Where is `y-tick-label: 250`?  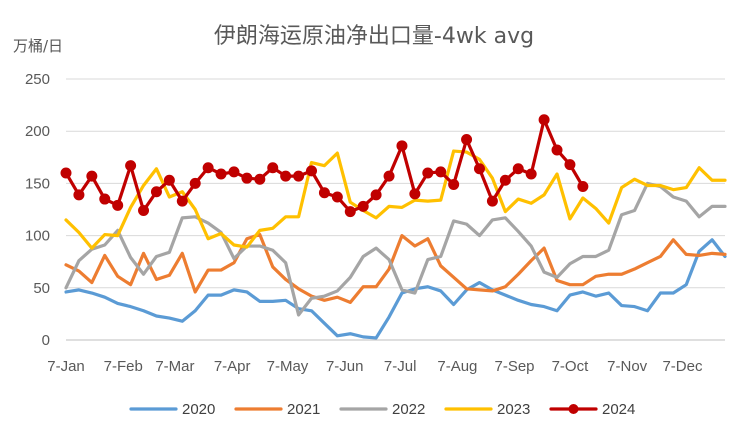
y-tick-label: 250 is located at coordinates (37, 79).